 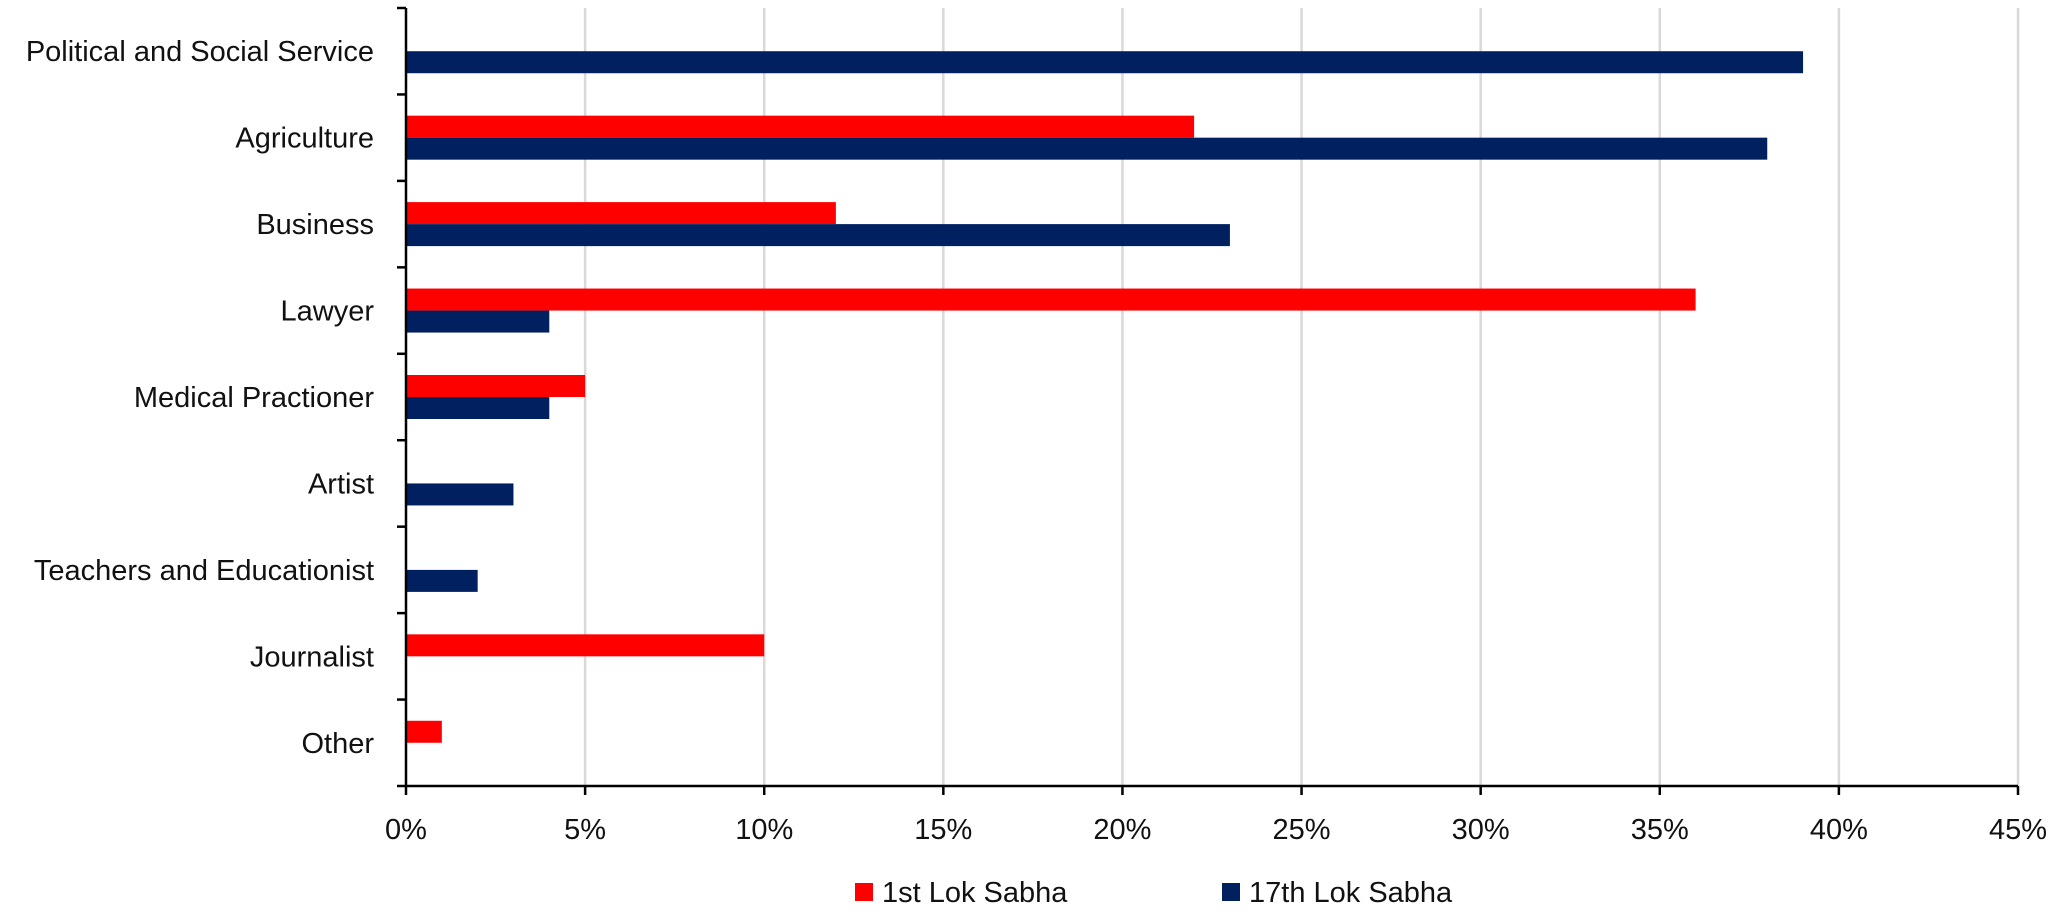 What do you see at coordinates (204, 571) in the screenshot?
I see `category-label: Teachers and Educationist` at bounding box center [204, 571].